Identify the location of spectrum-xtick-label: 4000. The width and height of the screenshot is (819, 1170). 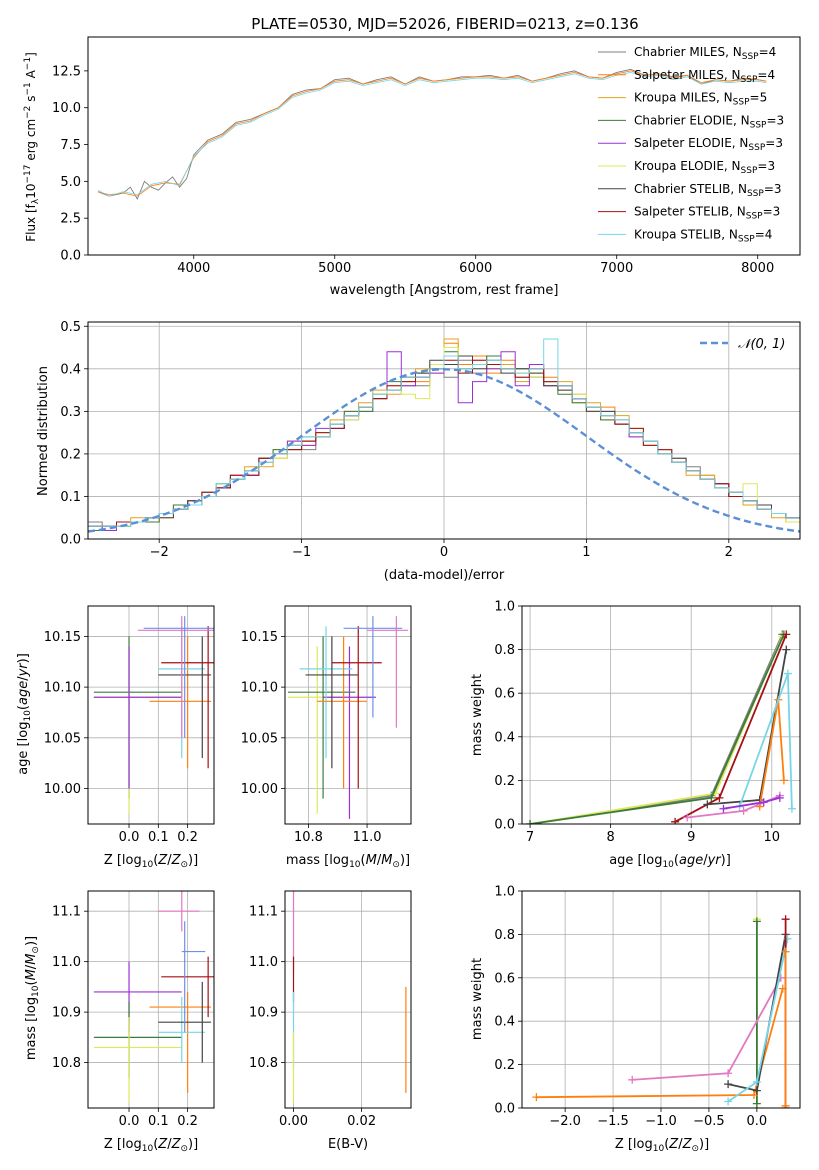
(193, 268).